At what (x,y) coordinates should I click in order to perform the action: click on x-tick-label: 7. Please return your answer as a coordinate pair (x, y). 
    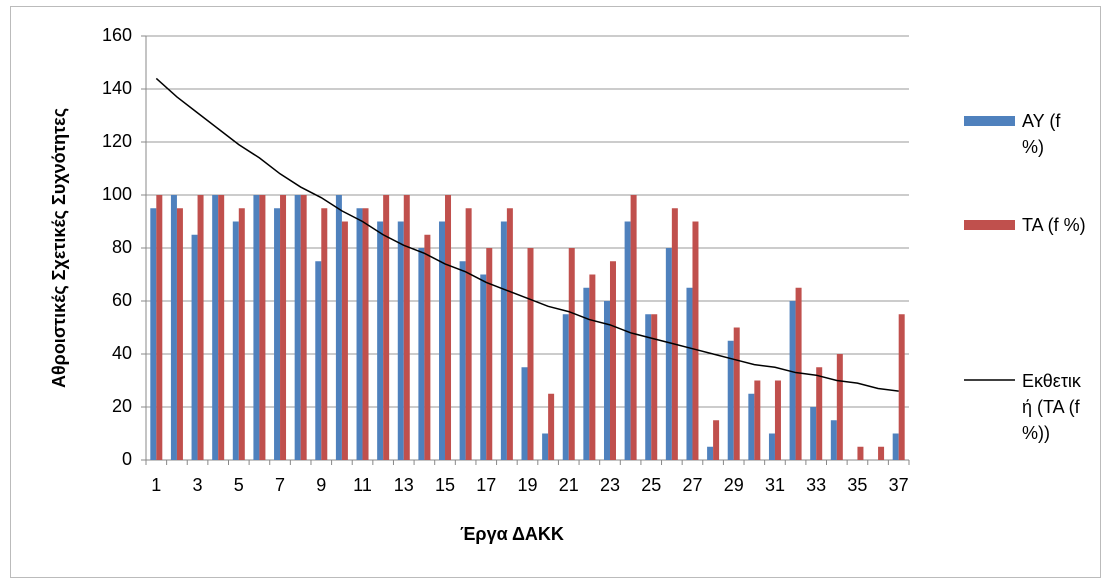
    Looking at the image, I should click on (280, 485).